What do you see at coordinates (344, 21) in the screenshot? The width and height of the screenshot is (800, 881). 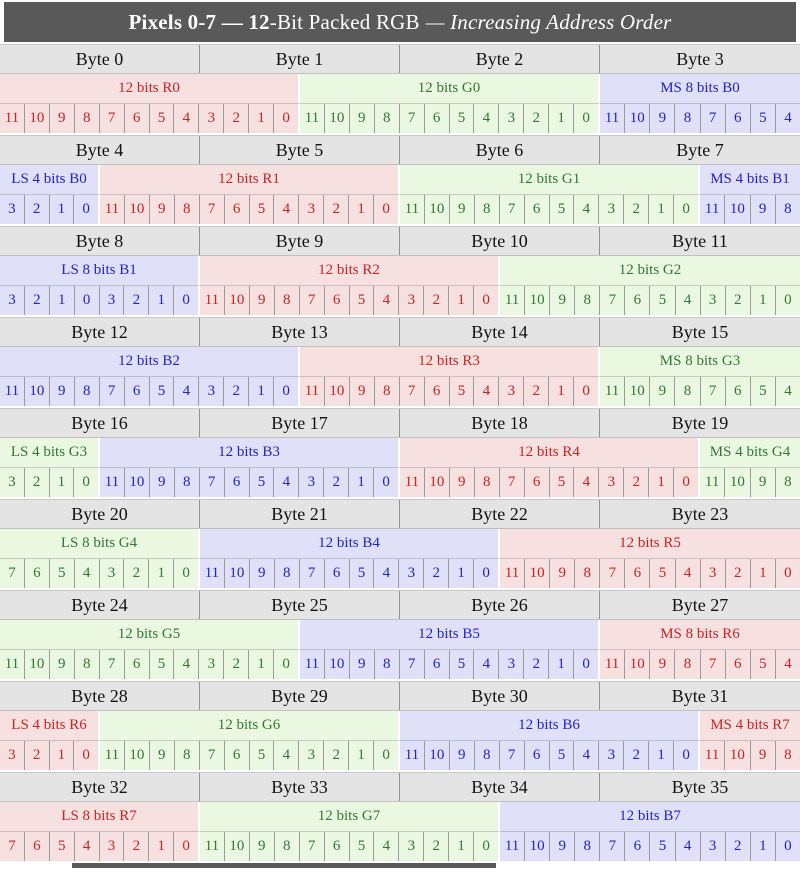 I see `title-format-text: -Bit Packed RGB` at bounding box center [344, 21].